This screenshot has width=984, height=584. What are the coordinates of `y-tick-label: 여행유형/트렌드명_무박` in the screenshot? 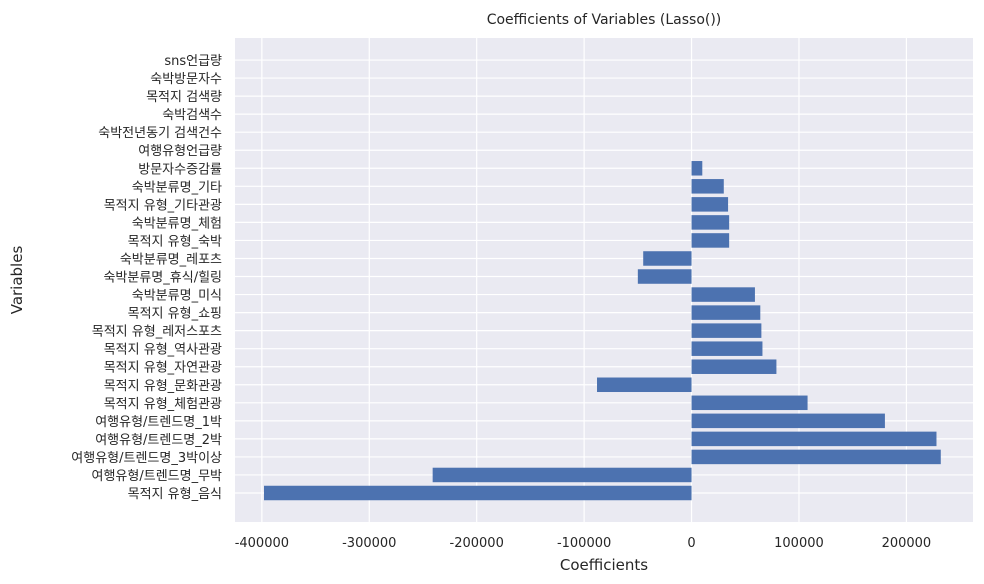 It's located at (157, 476).